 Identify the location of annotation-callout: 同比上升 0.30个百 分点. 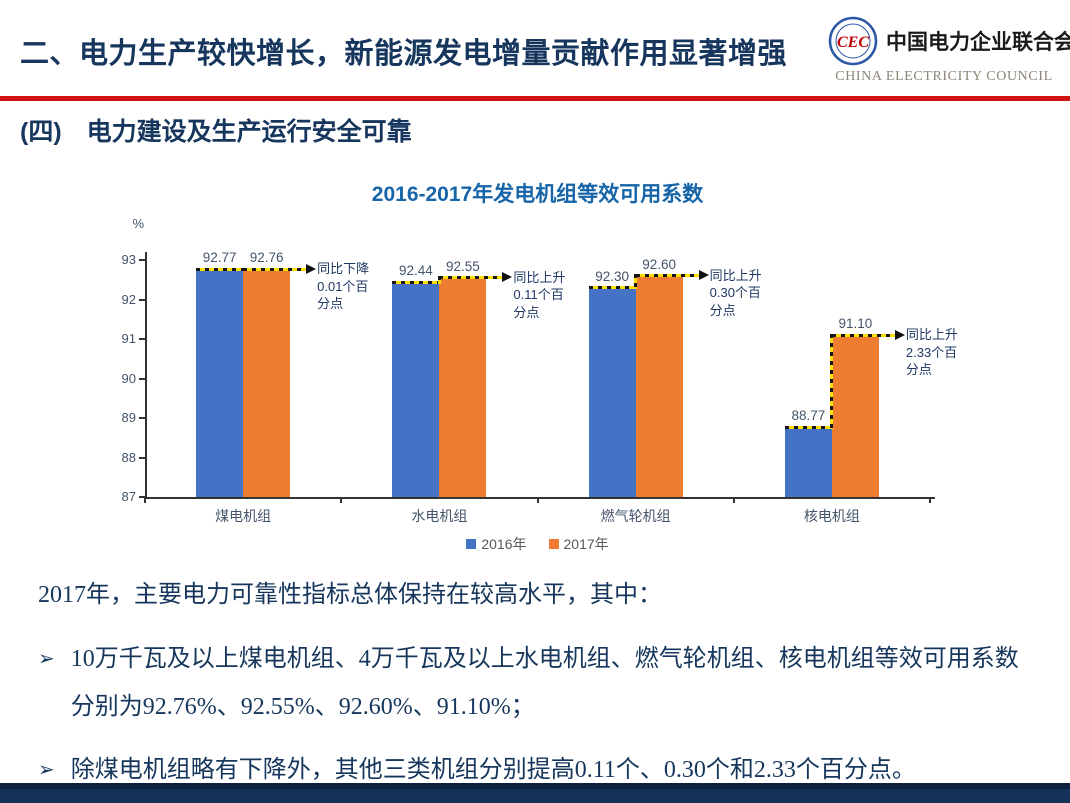
(735, 292).